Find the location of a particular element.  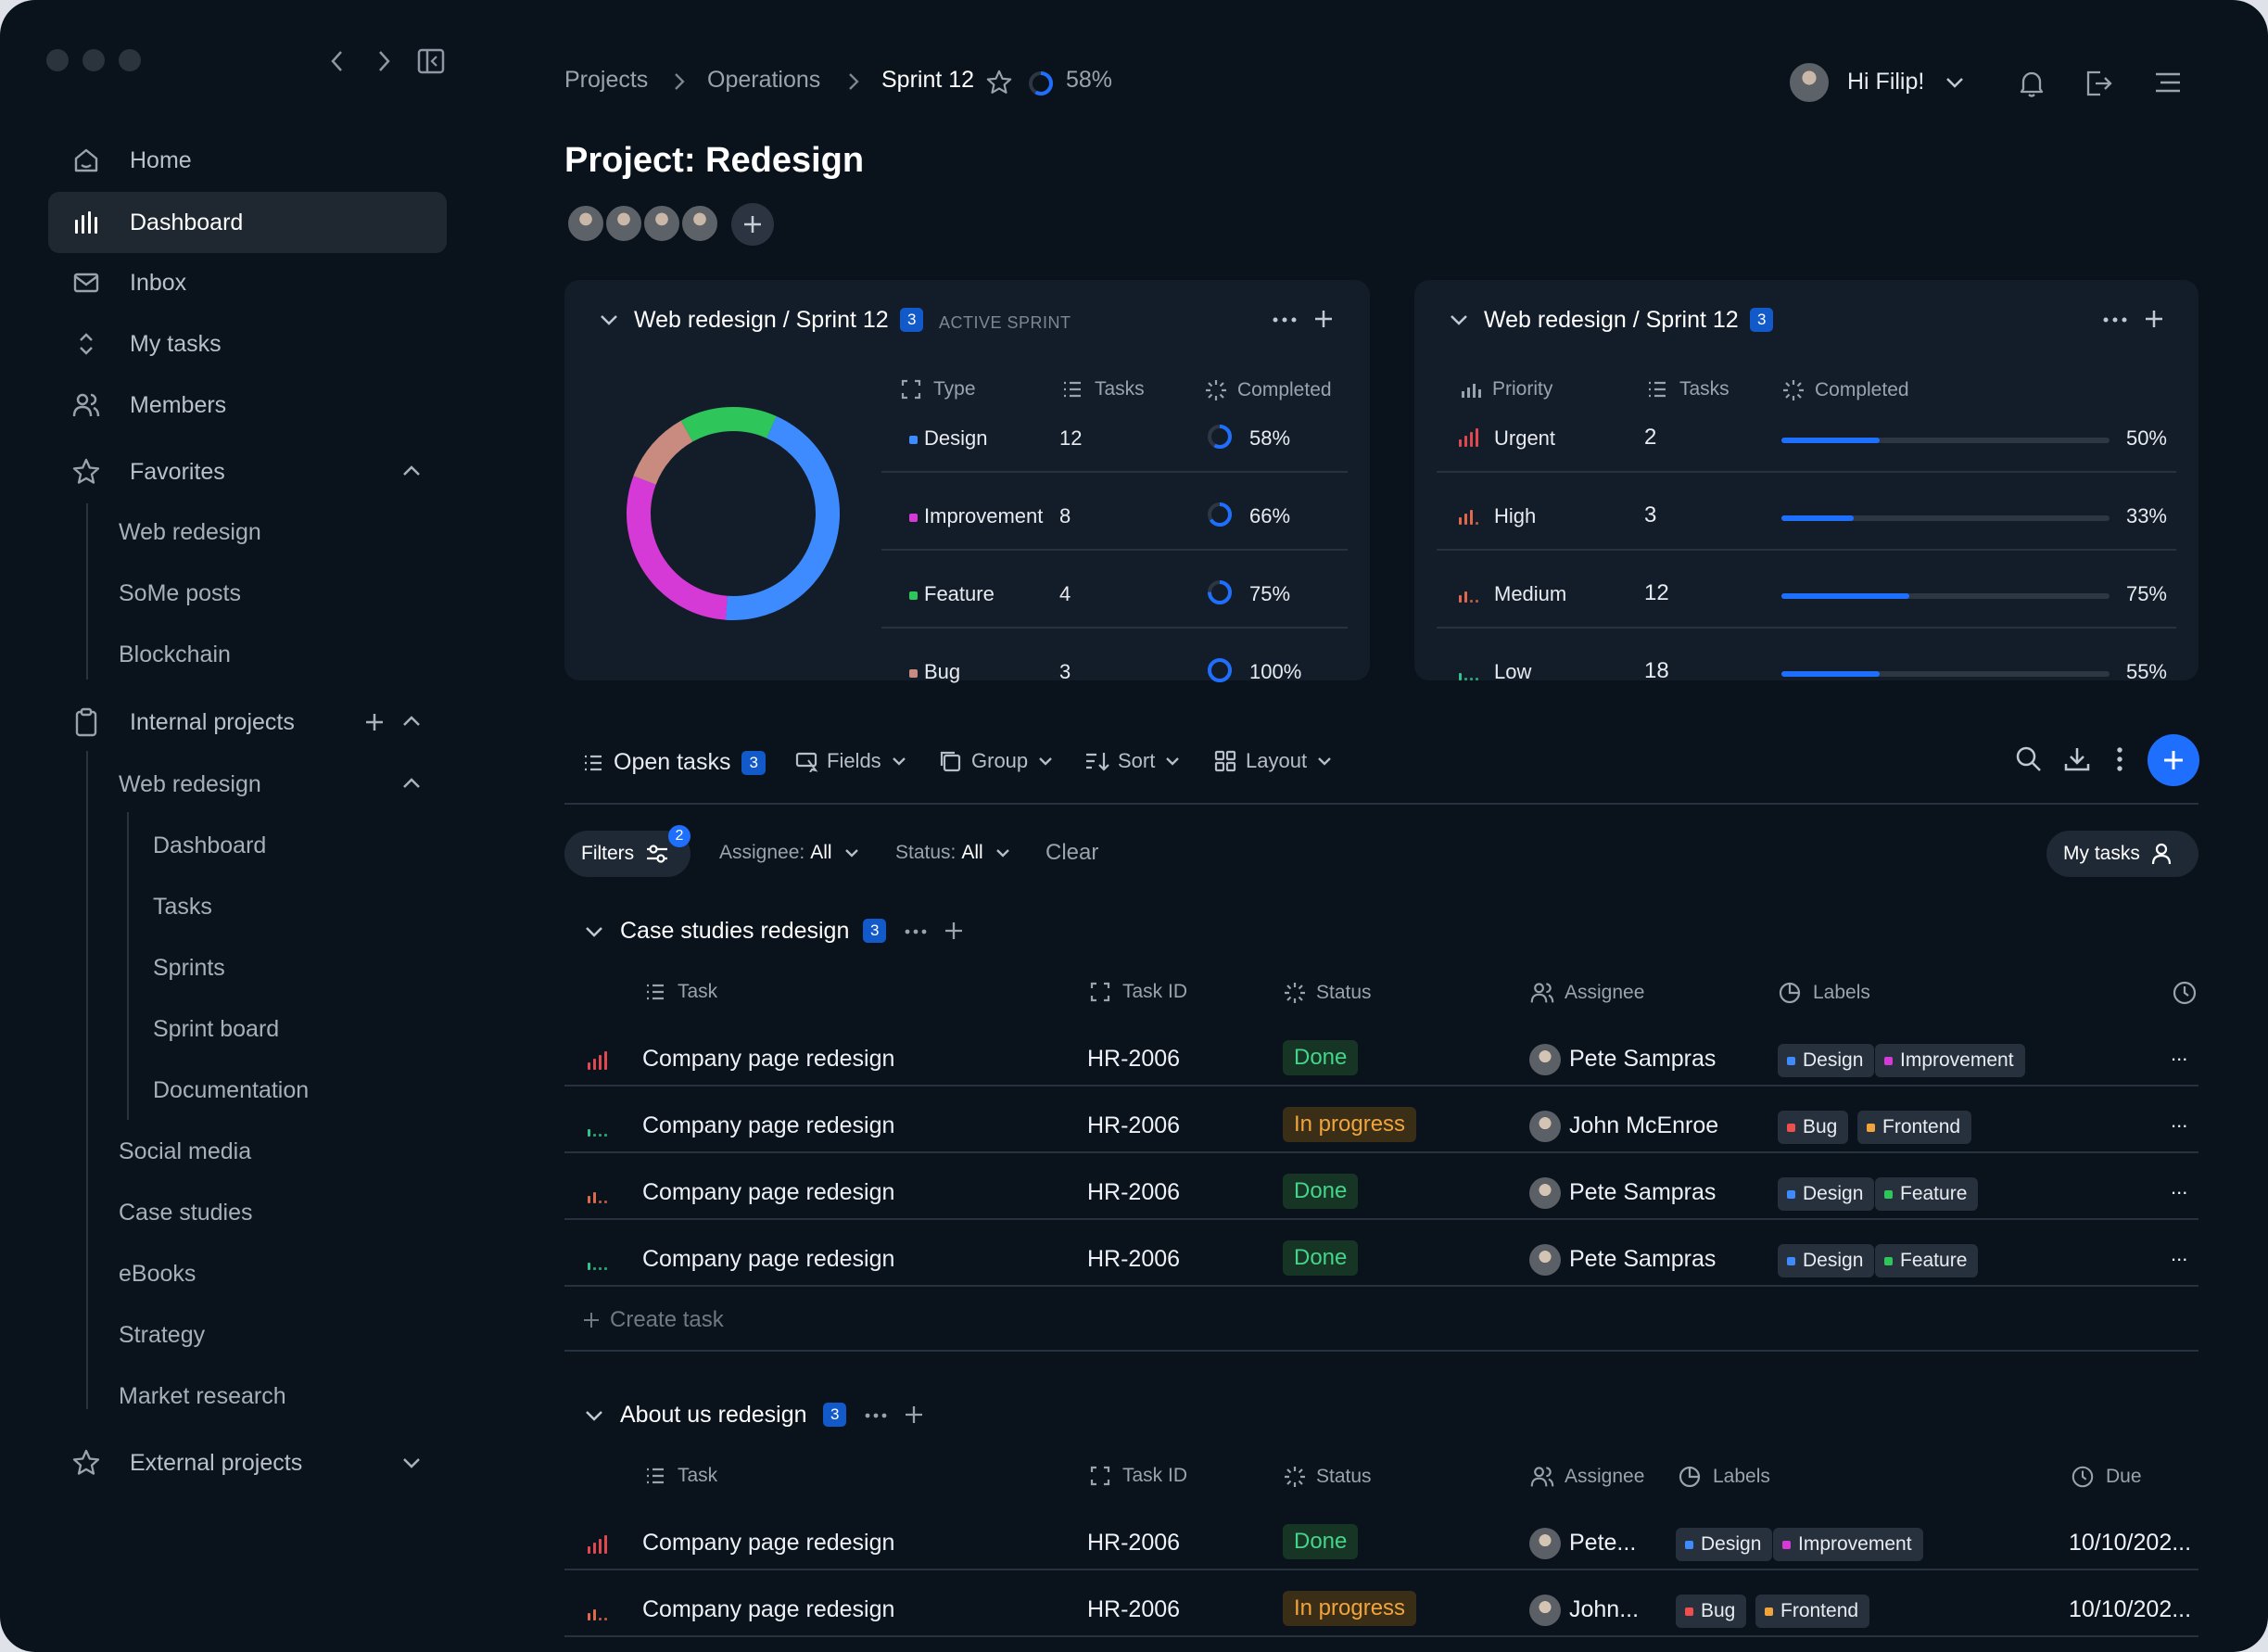

web-child-documentation: Documentation is located at coordinates (231, 1090).